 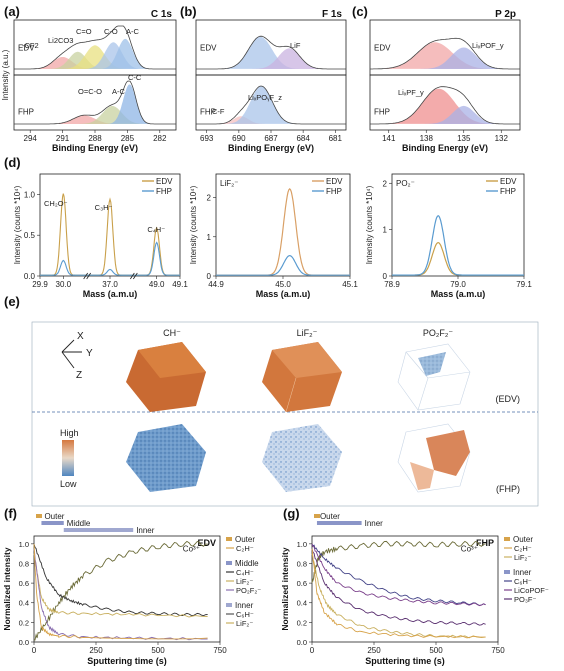 I want to click on sputter-x-tick-label: 0, so click(x=34, y=650).